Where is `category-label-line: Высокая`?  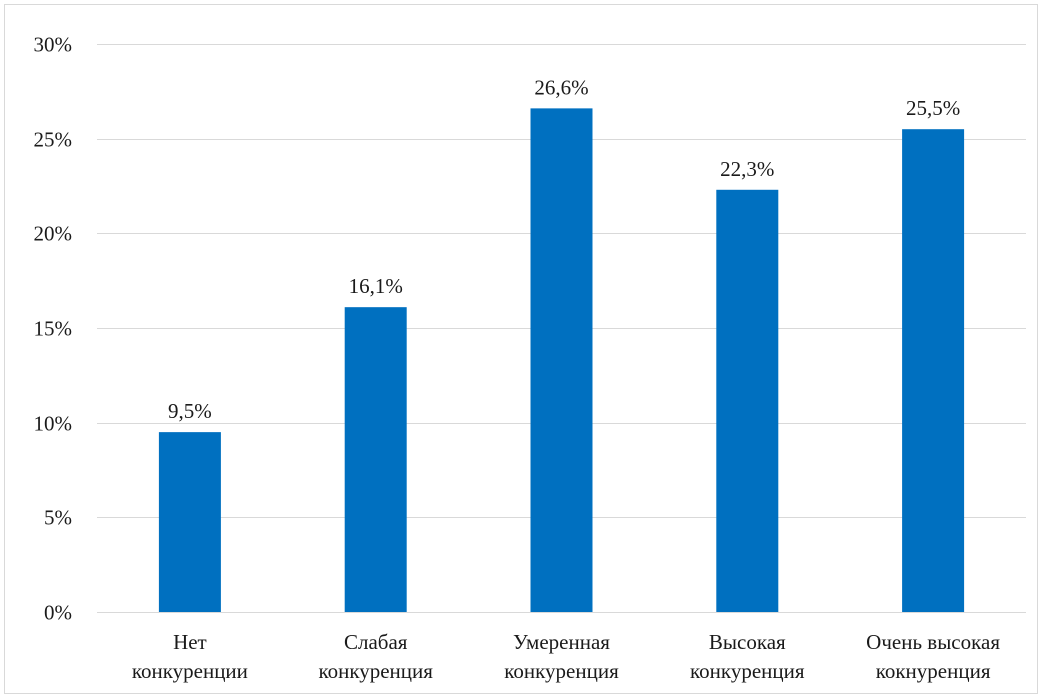
category-label-line: Высокая is located at coordinates (747, 642).